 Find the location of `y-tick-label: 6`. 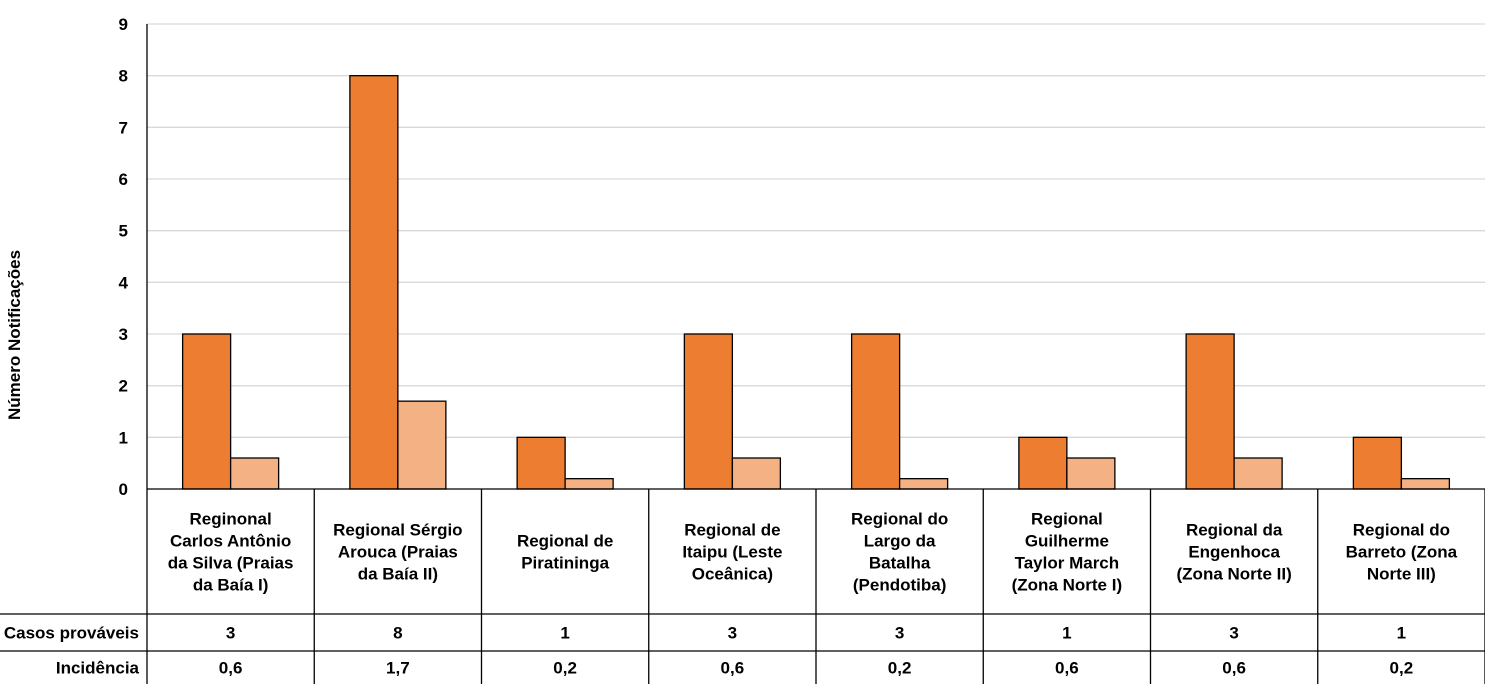

y-tick-label: 6 is located at coordinates (123, 179).